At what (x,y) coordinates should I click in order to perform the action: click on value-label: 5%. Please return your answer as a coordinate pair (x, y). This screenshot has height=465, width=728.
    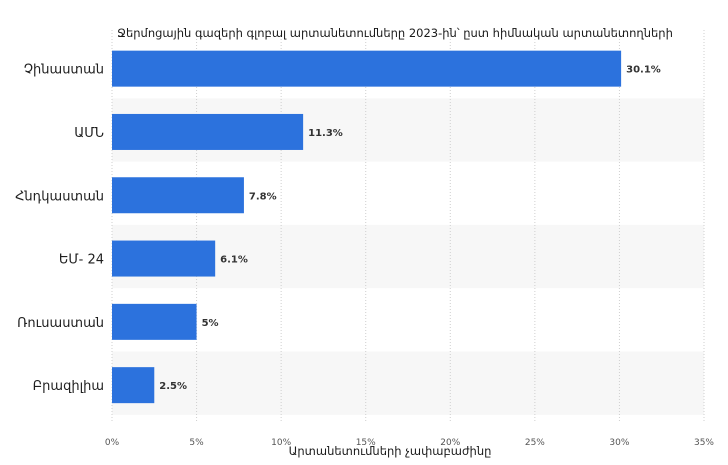
    Looking at the image, I should click on (210, 323).